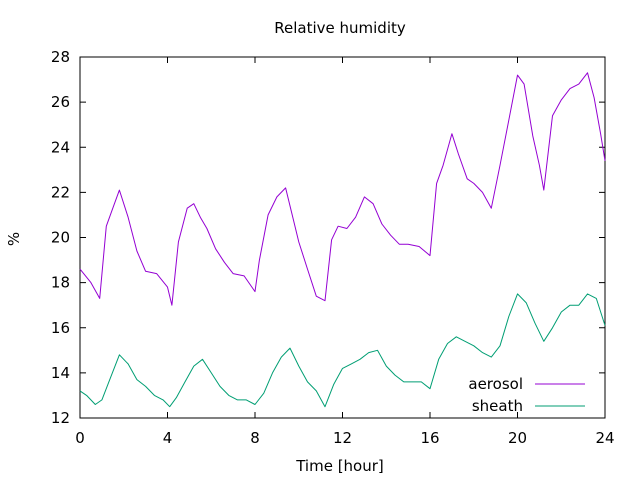  Describe the element at coordinates (60, 57) in the screenshot. I see `y-tick-label: 28` at that location.